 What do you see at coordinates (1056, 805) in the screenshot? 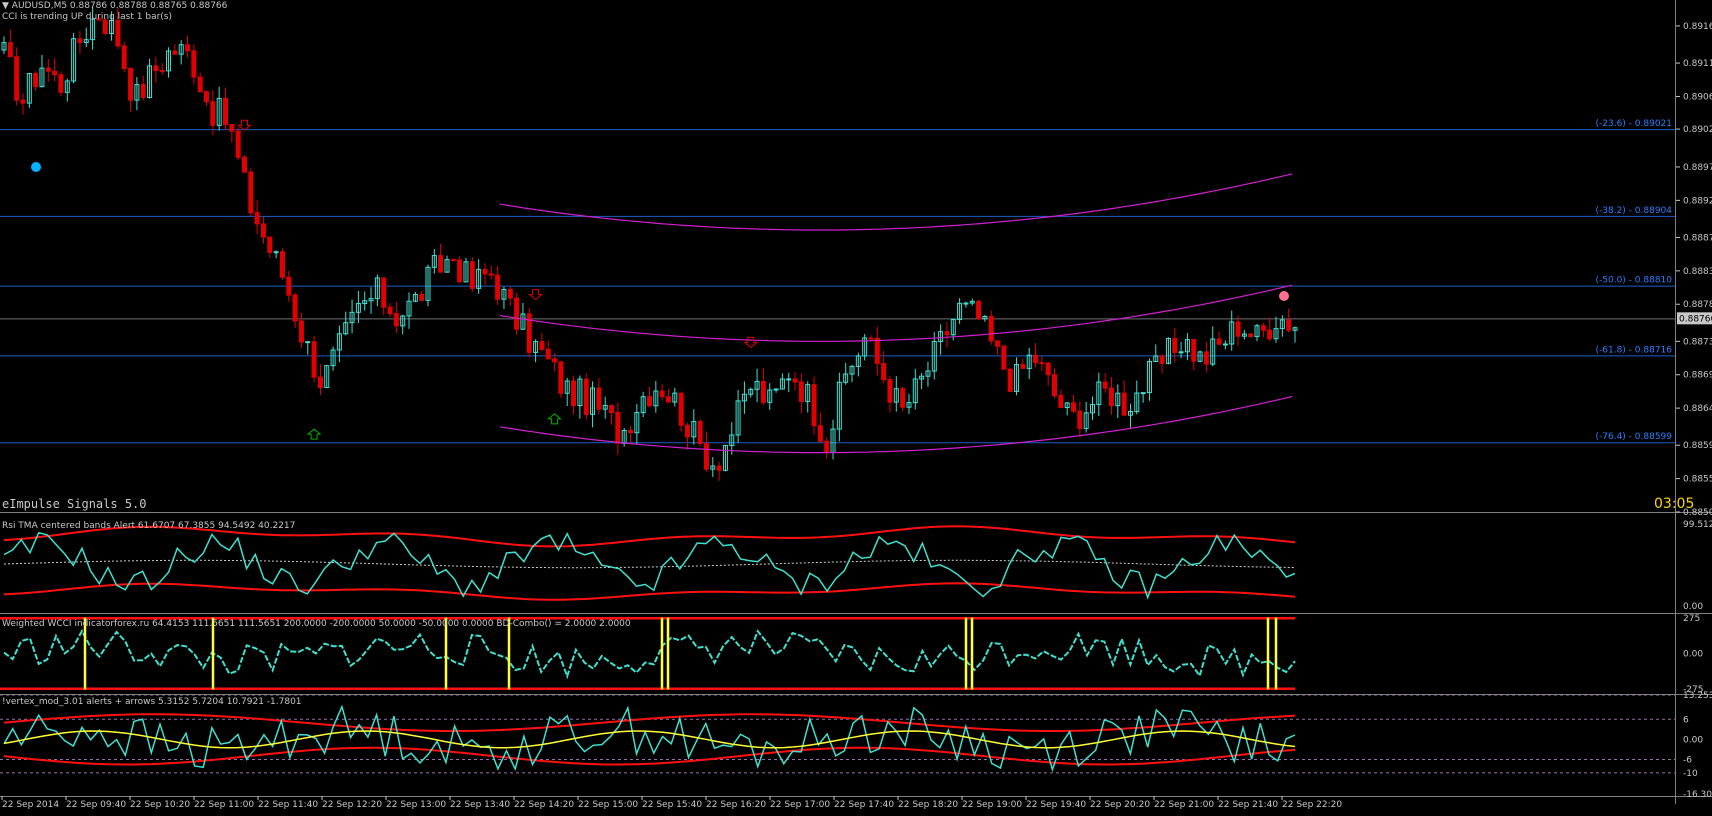
I see `time-tick-label: 22 Sep 19:40` at bounding box center [1056, 805].